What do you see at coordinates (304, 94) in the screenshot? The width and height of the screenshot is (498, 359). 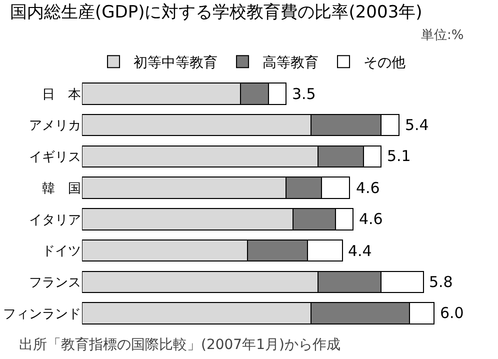 I see `annotation: 3.5` at bounding box center [304, 94].